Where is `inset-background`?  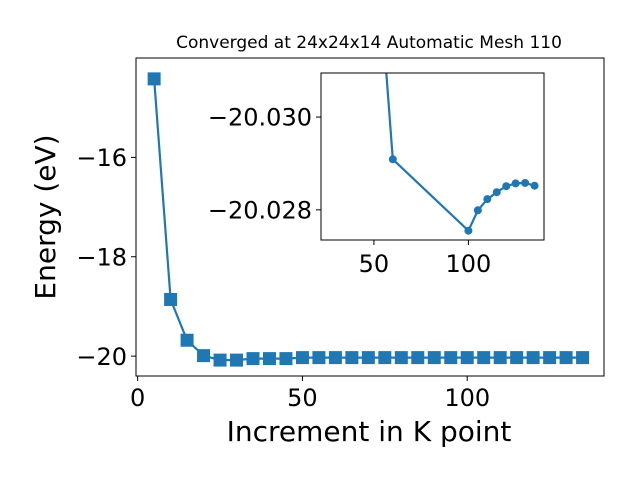 inset-background is located at coordinates (432, 156).